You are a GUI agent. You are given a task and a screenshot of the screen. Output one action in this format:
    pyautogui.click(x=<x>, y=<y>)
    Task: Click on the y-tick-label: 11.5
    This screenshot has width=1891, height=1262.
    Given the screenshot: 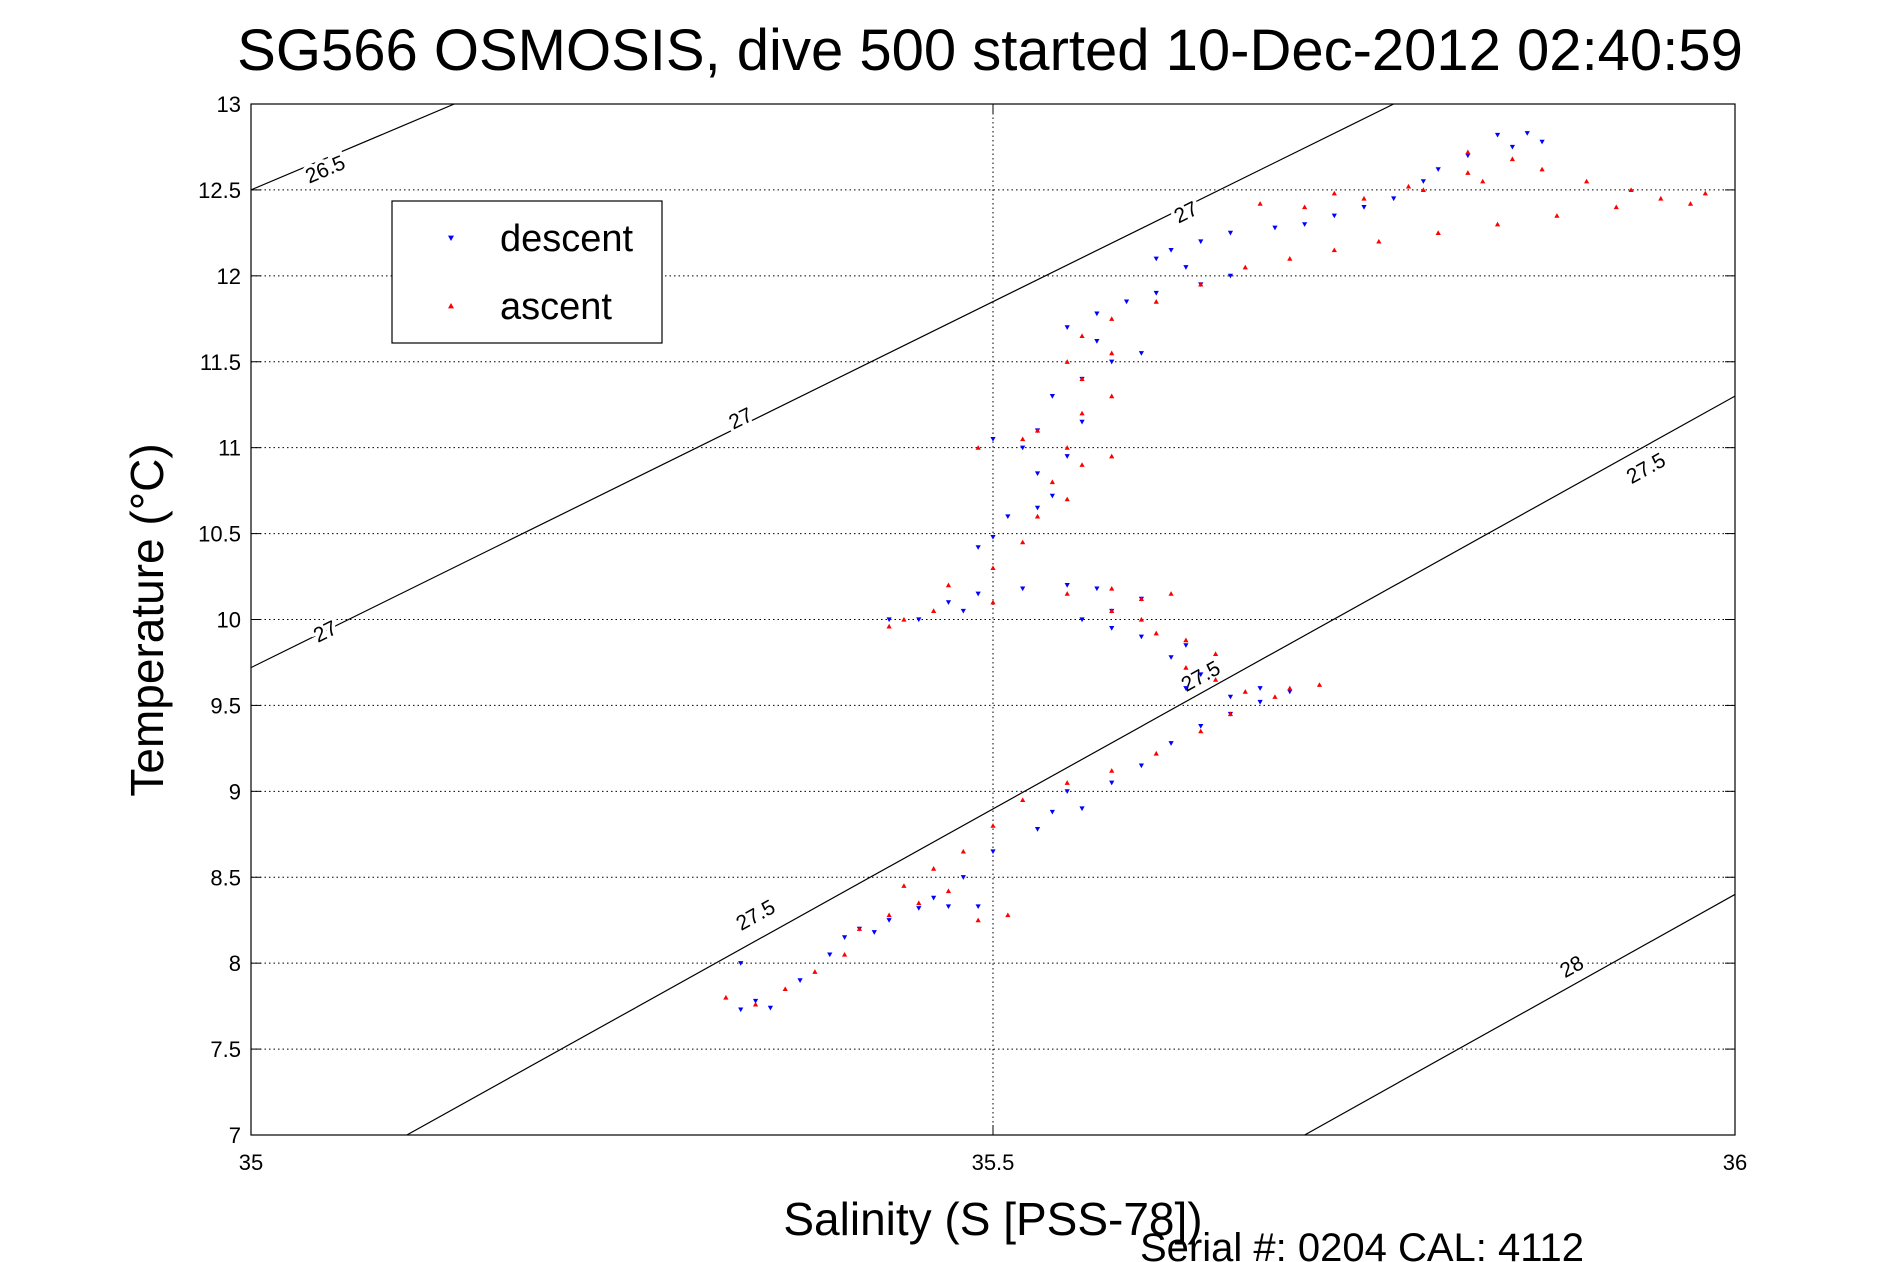 What is the action you would take?
    pyautogui.click(x=220, y=362)
    